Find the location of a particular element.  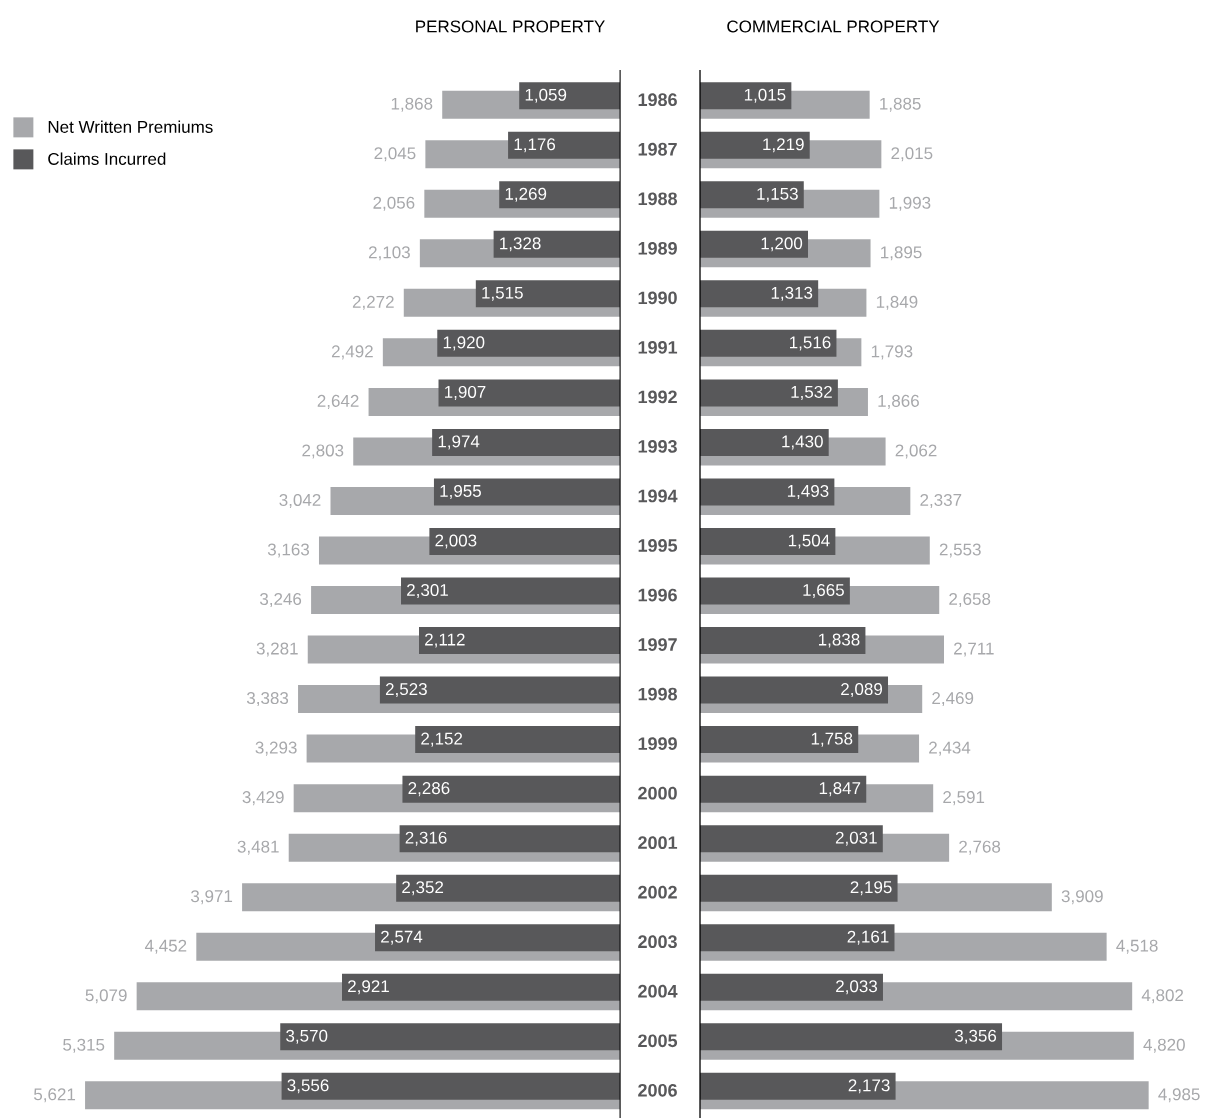

data-label: 2,062 is located at coordinates (916, 451).